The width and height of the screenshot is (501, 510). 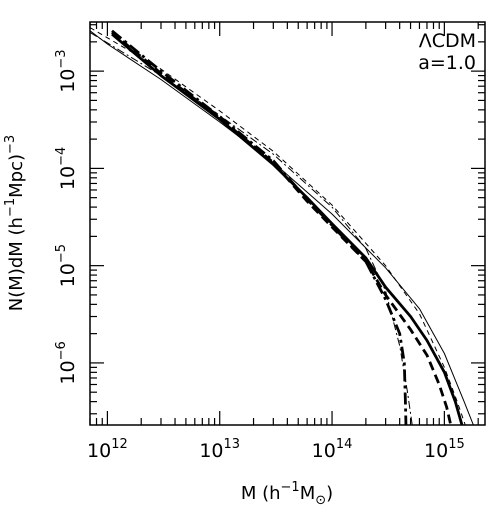 I want to click on y-axis-label: N(M)dM (h−1Mpc)−3, so click(x=15, y=223).